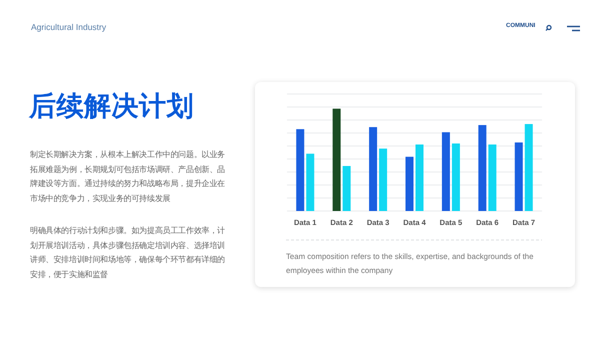  I want to click on text: 明确具体的行动计划和步骤。如为提高员工工作效率，计划开展培训活动，具体步骤包括确定培训内容、选择培训讲师、安排培训时间和场地等，确保每个环节都有详细的安排，便于实施和监督, so click(128, 253).